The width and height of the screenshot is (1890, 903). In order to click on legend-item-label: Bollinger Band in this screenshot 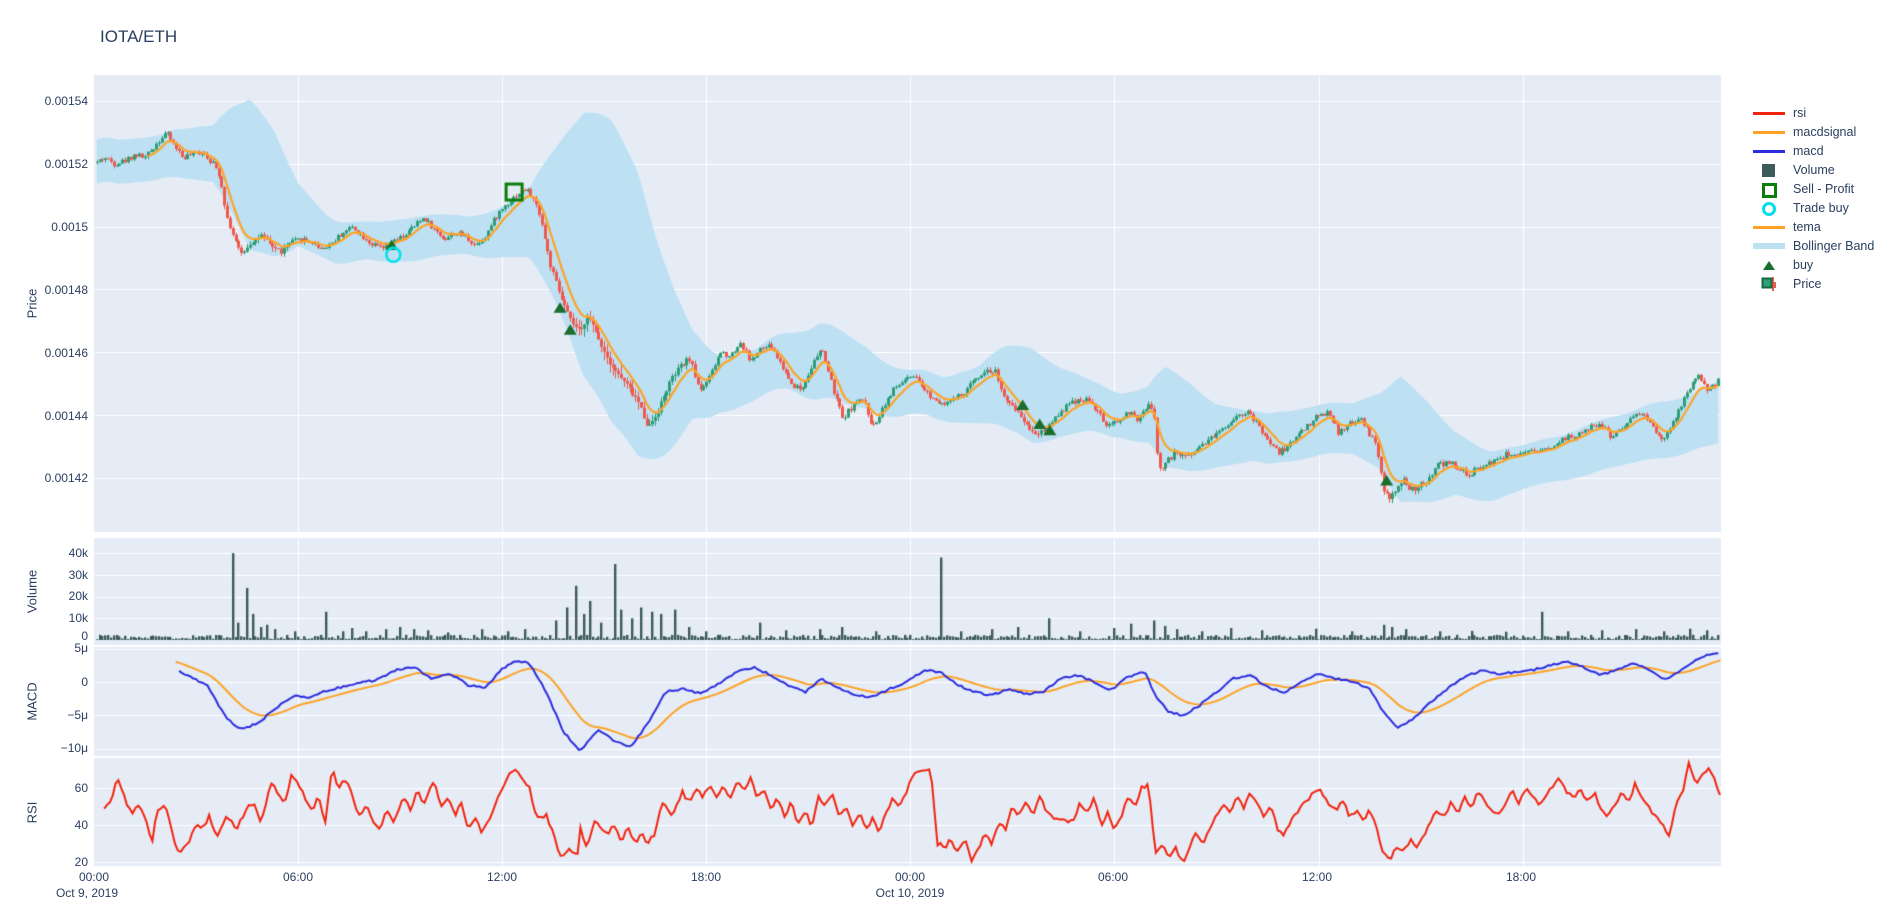, I will do `click(1834, 245)`.